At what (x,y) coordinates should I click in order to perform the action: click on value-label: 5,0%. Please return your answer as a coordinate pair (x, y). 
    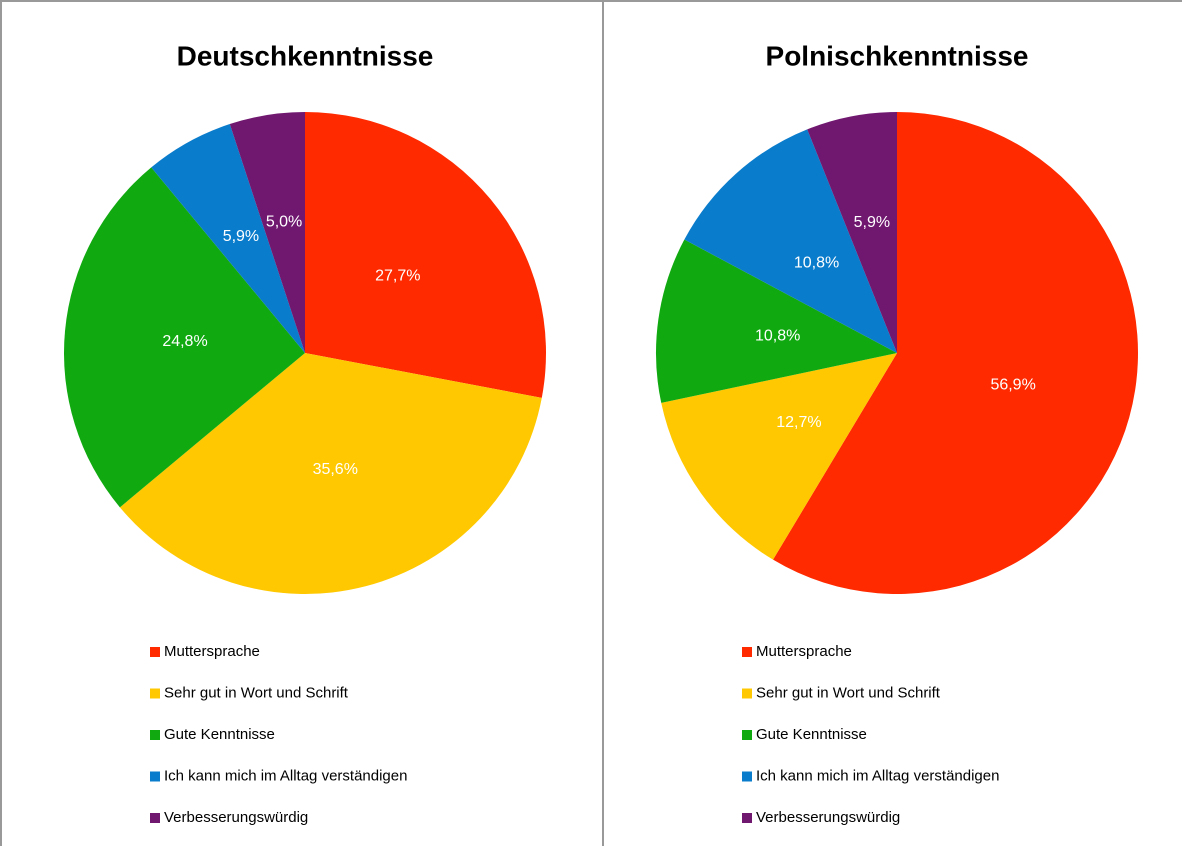
    Looking at the image, I should click on (284, 221).